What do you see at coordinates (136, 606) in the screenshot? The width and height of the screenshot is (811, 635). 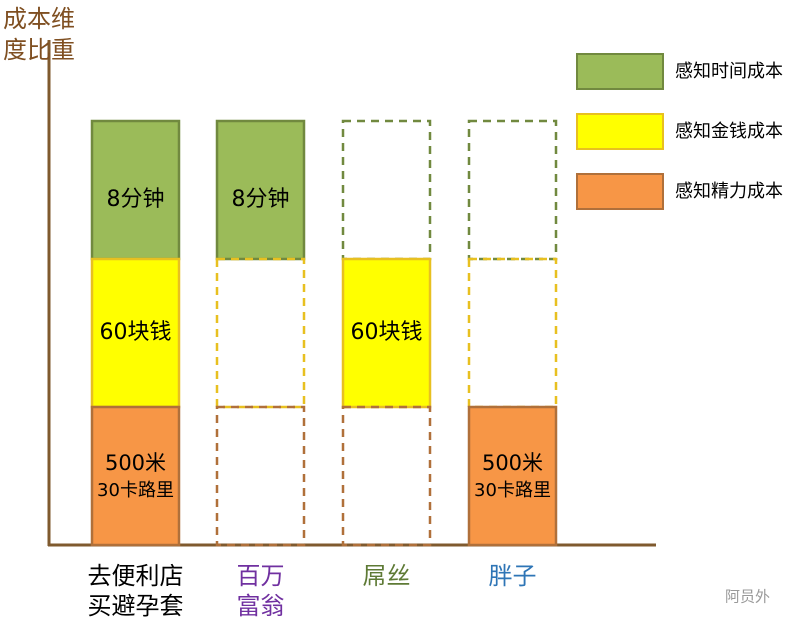 I see `column-label: 买避孕套` at bounding box center [136, 606].